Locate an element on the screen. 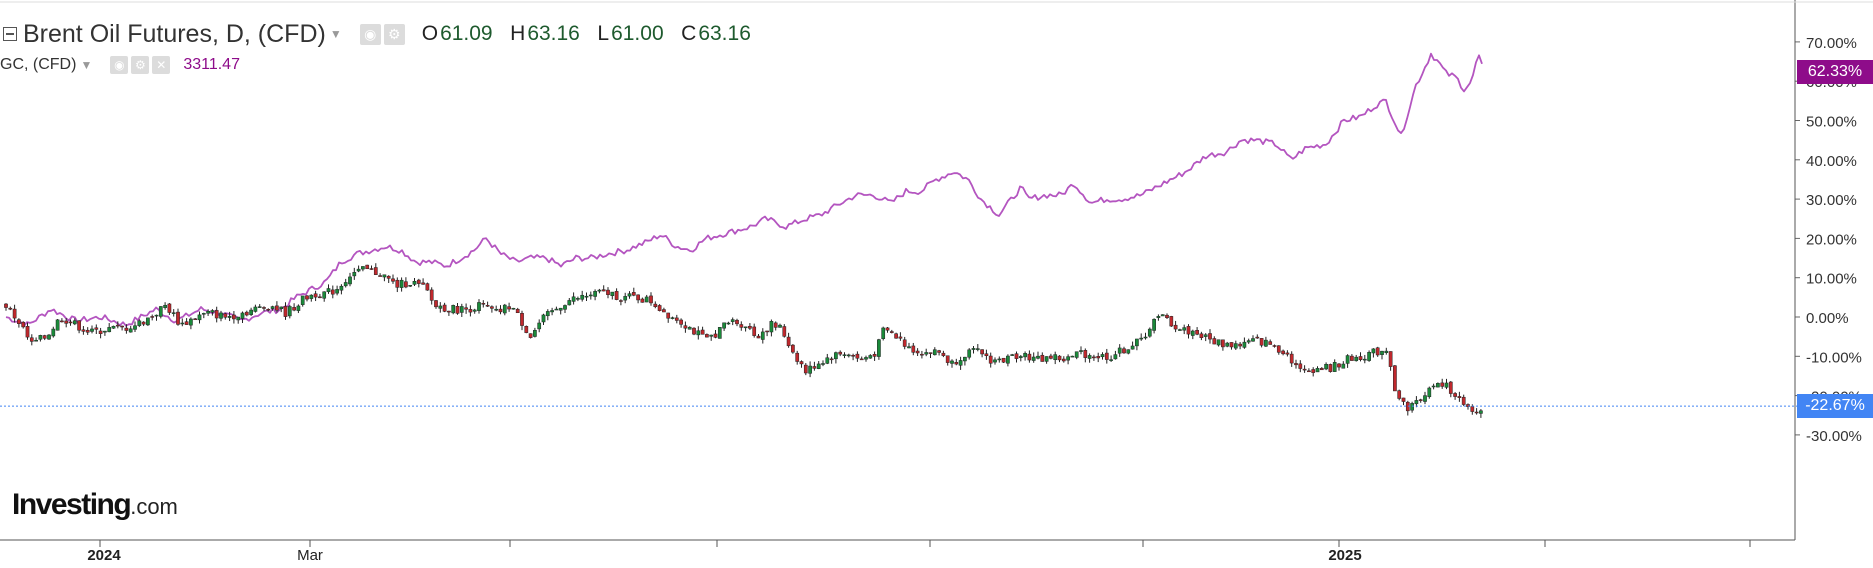 This screenshot has height=568, width=1873. series-title: Brent Oil Futures, D, (CFD) is located at coordinates (174, 33).